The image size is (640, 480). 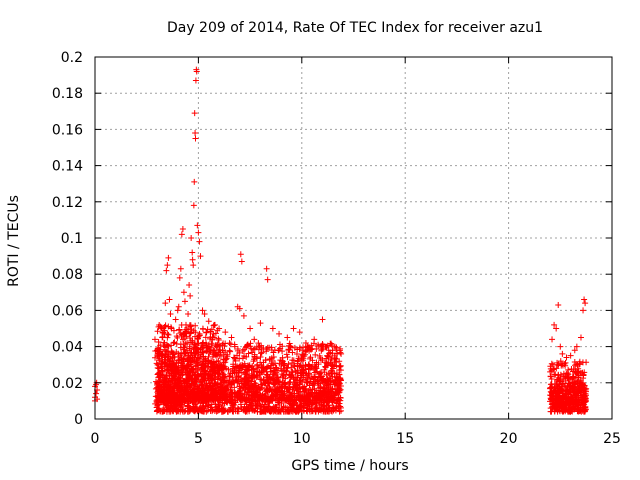 What do you see at coordinates (67, 384) in the screenshot?
I see `y-tick-label: 0.02` at bounding box center [67, 384].